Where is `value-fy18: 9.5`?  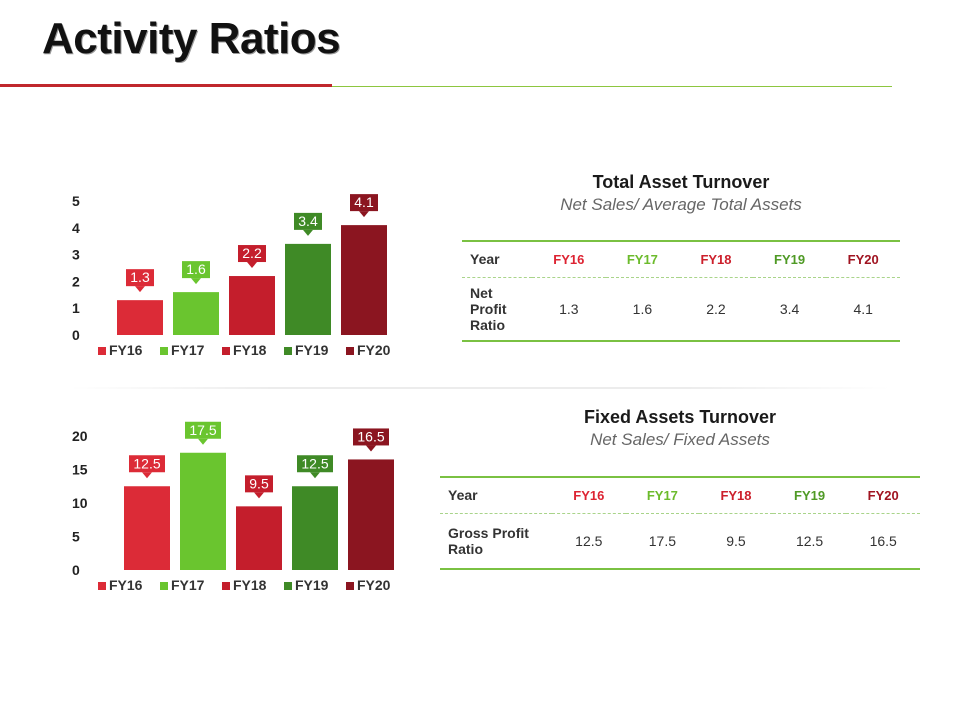
value-fy18: 9.5 is located at coordinates (736, 540).